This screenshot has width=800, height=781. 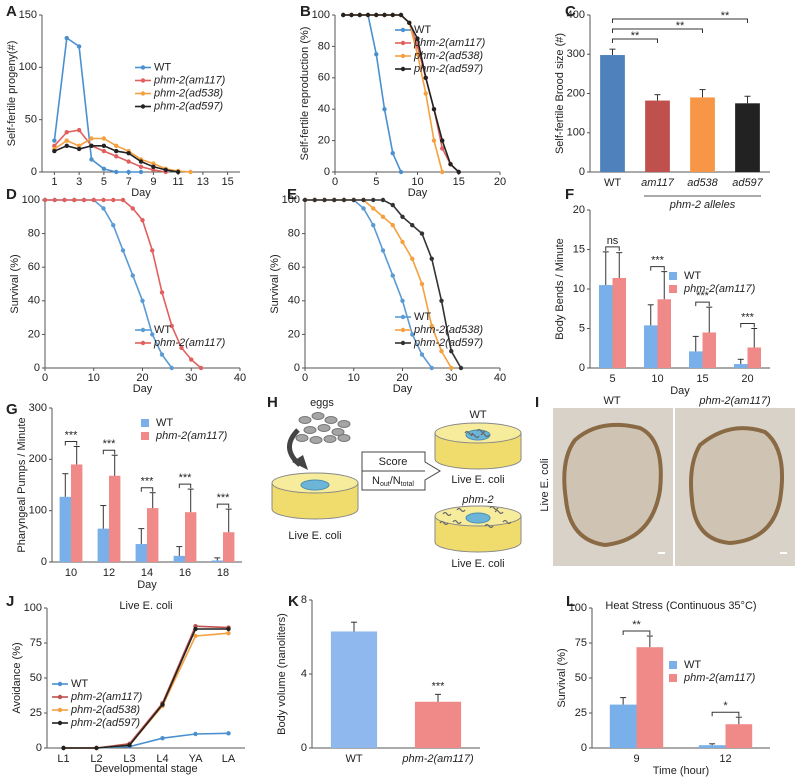 What do you see at coordinates (748, 317) in the screenshot?
I see `significance: ***` at bounding box center [748, 317].